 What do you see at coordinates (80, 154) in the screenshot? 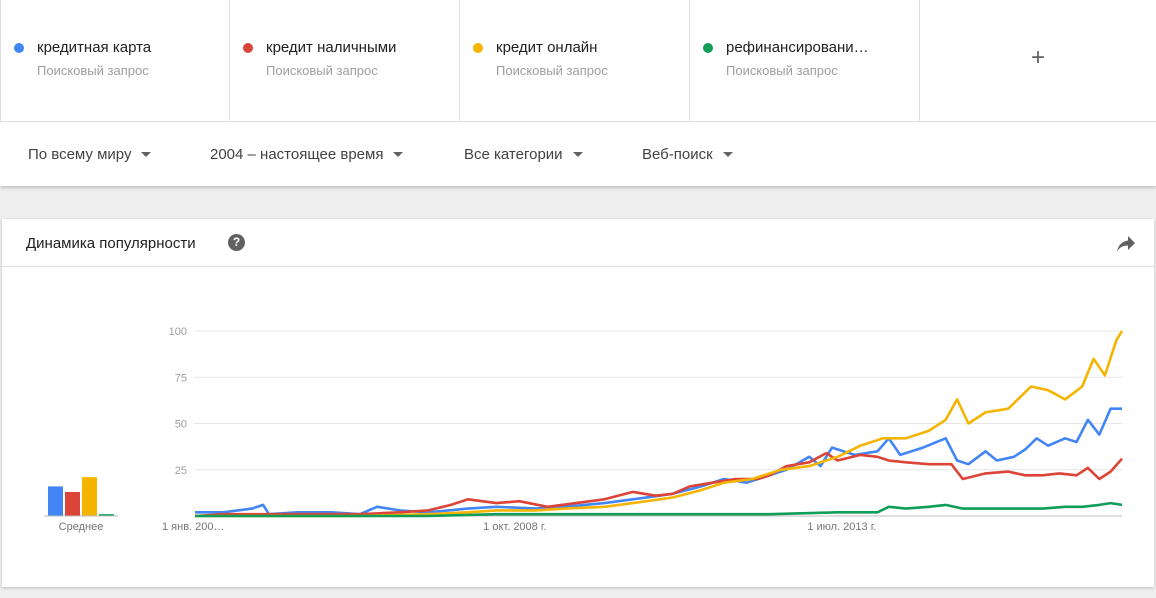
I see `region-label: По всему миру` at bounding box center [80, 154].